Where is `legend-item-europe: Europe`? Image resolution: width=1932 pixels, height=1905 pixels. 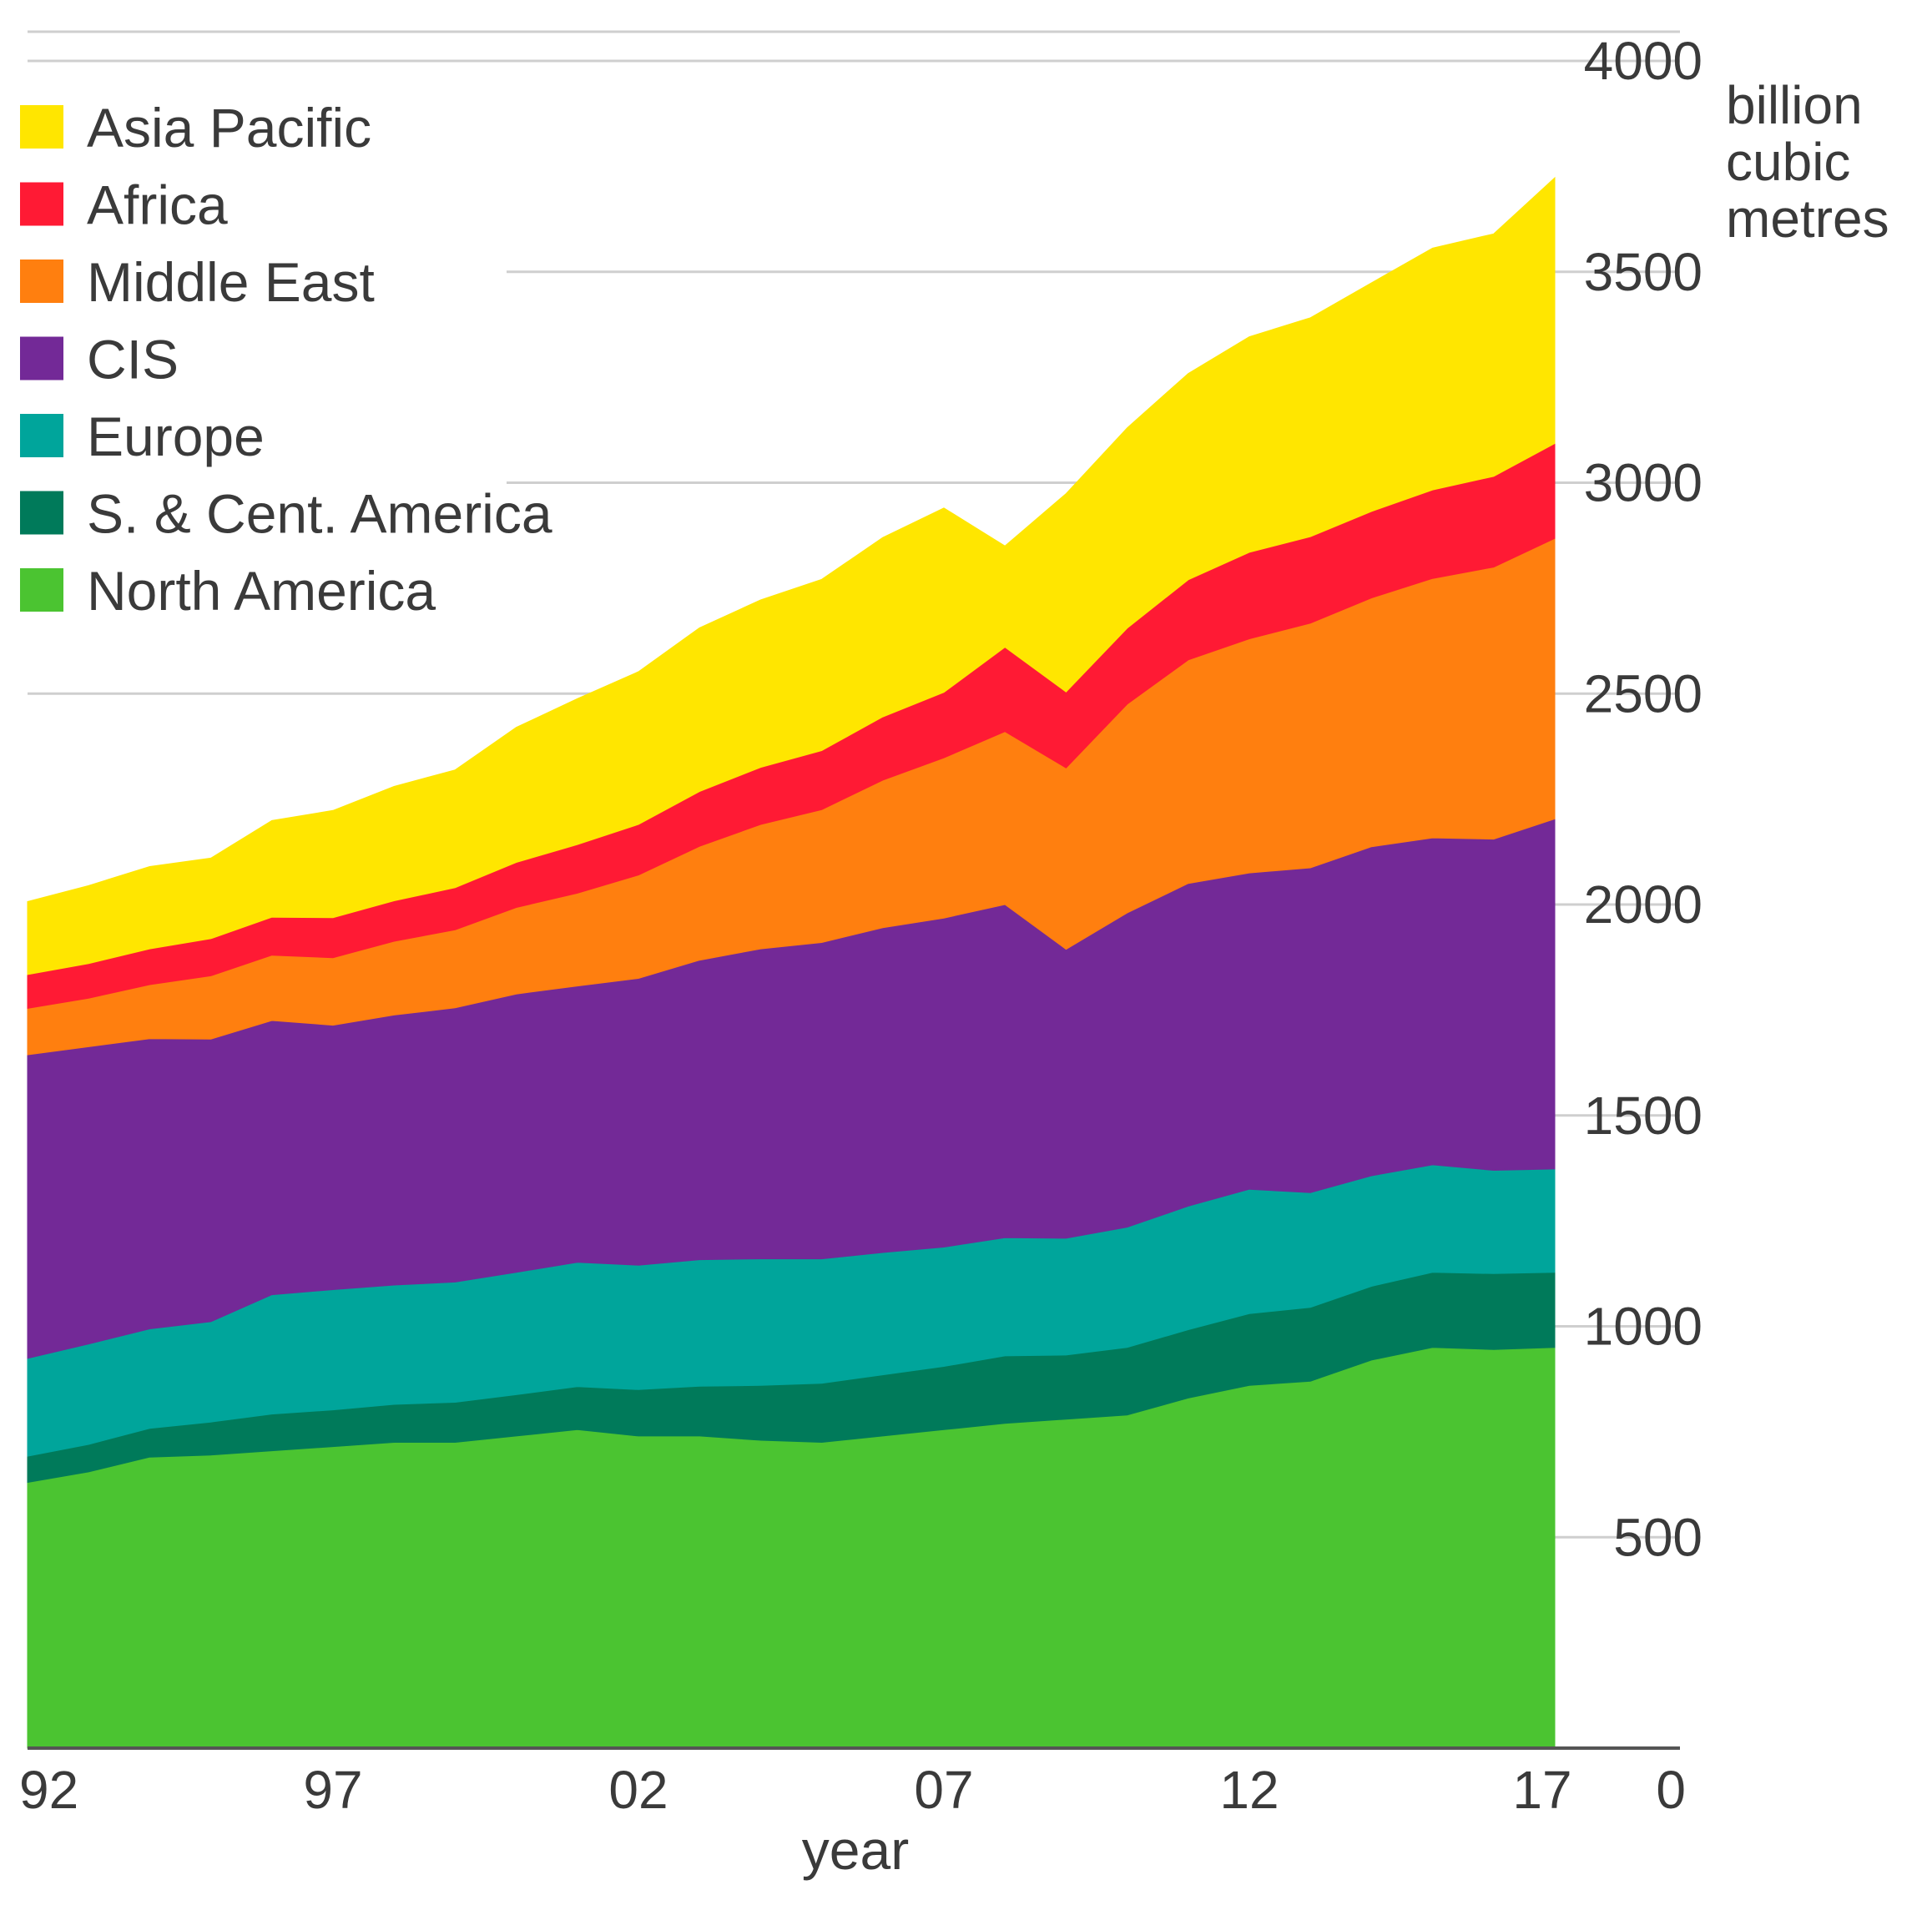 legend-item-europe: Europe is located at coordinates (142, 436).